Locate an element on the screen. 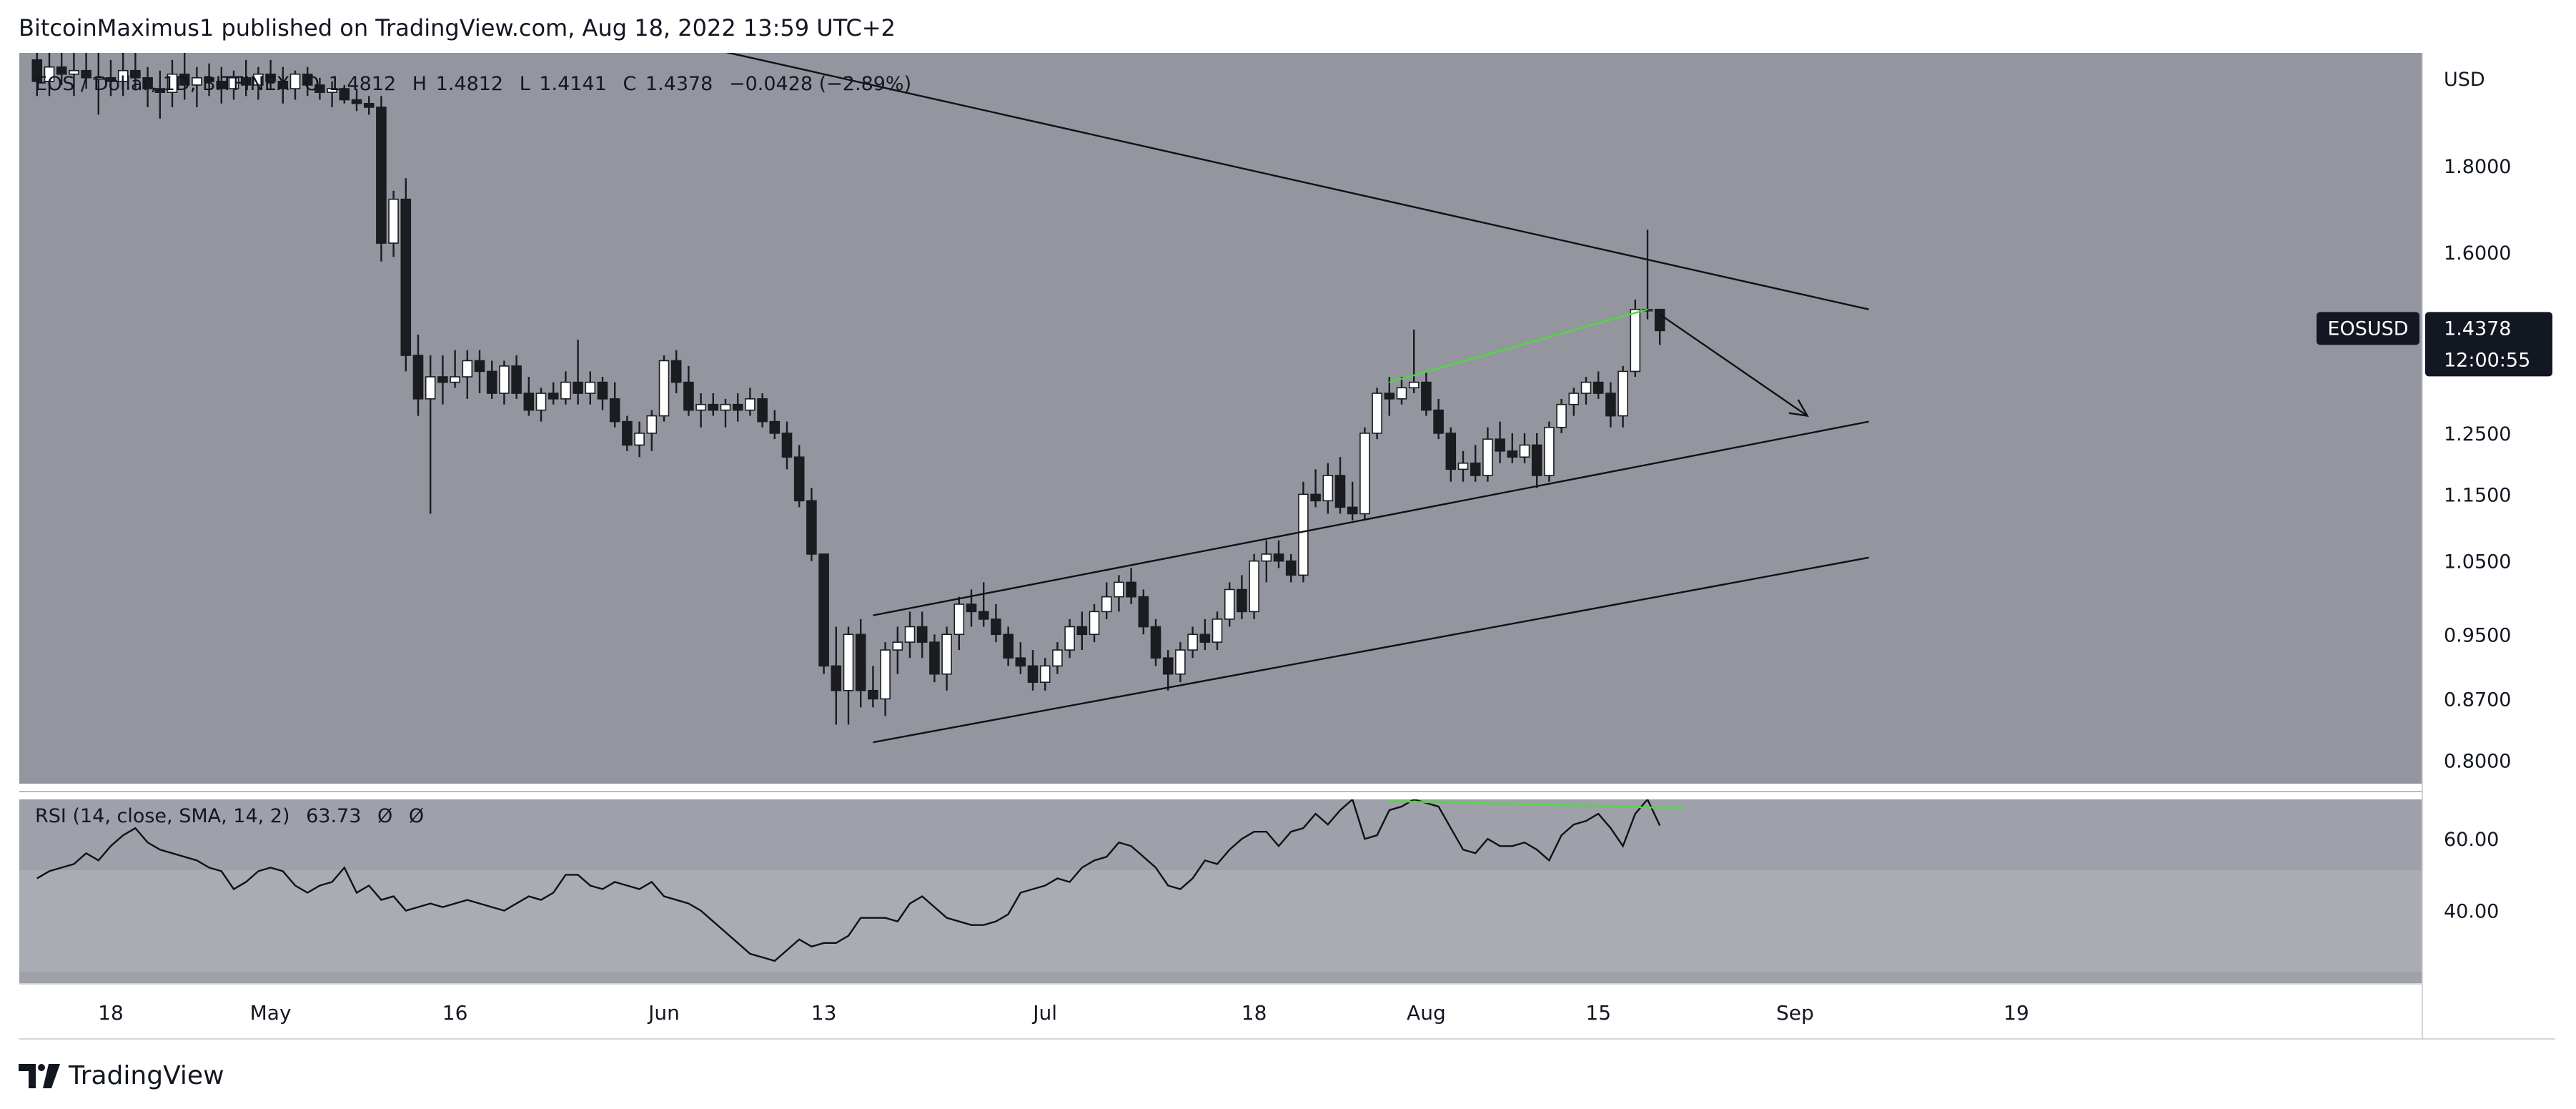 The width and height of the screenshot is (2576, 1109). time-tick-label: May is located at coordinates (271, 1013).